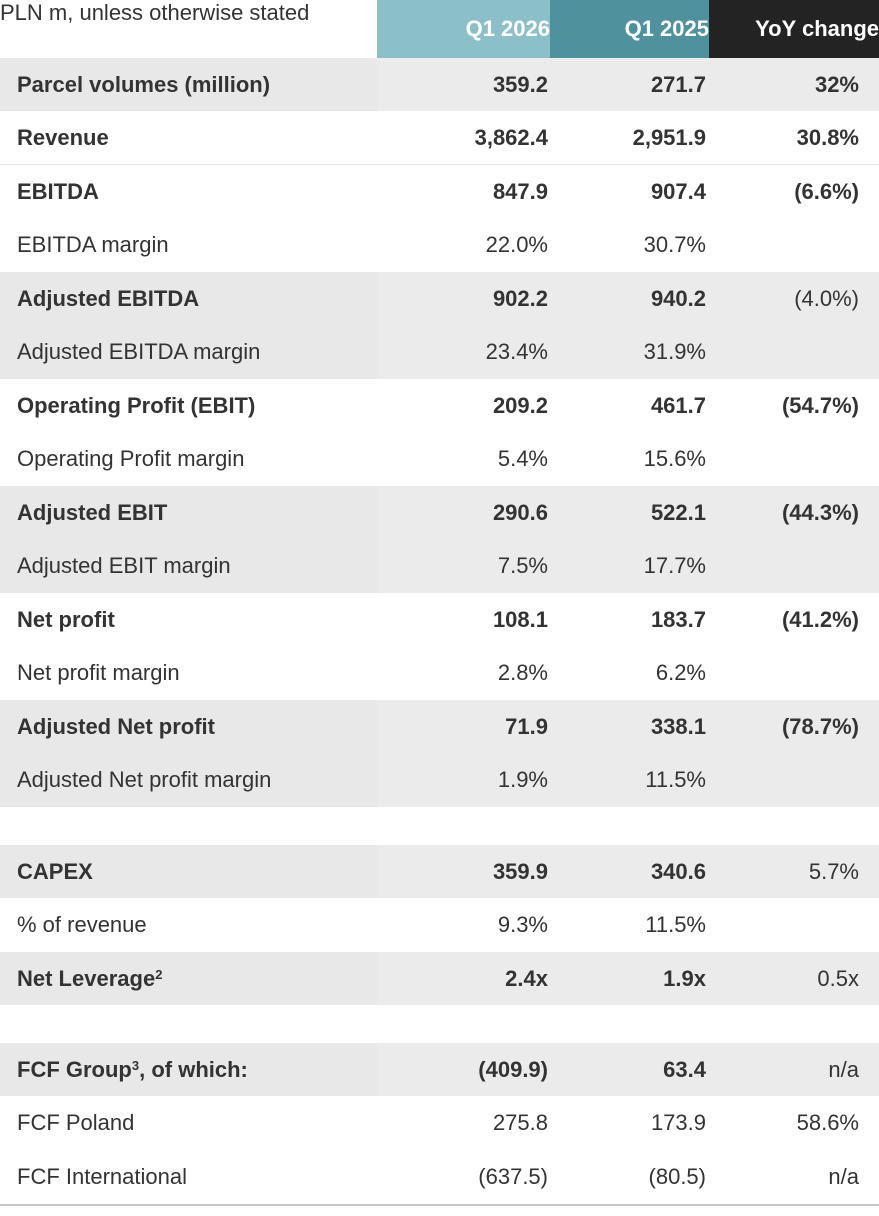 This screenshot has width=879, height=1216. What do you see at coordinates (827, 1122) in the screenshot?
I see `value-yoy: 58.6%` at bounding box center [827, 1122].